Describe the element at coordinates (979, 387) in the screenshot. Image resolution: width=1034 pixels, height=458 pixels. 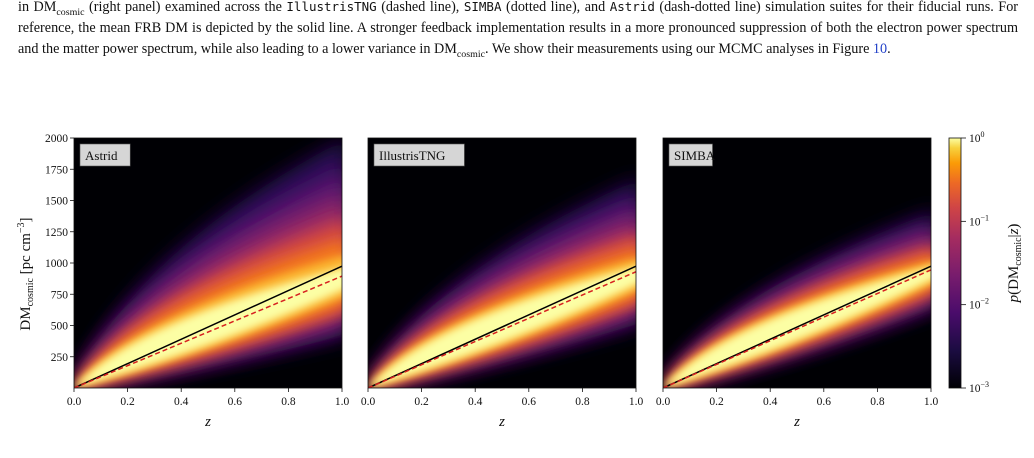
I see `colorbar-tick-label: 10⁻³` at that location.